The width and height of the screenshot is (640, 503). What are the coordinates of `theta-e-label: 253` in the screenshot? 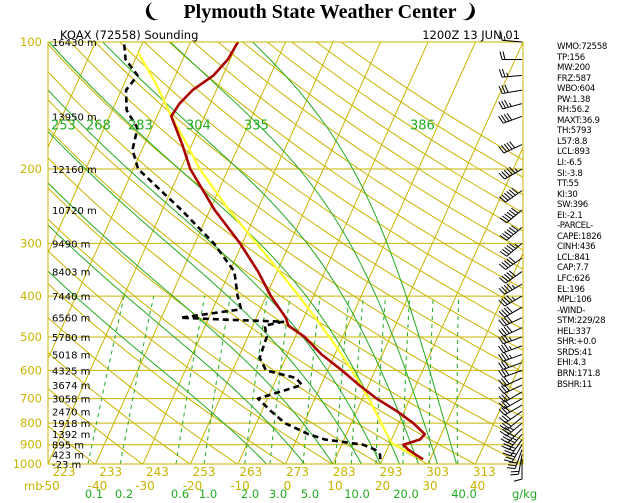 It's located at (63, 125).